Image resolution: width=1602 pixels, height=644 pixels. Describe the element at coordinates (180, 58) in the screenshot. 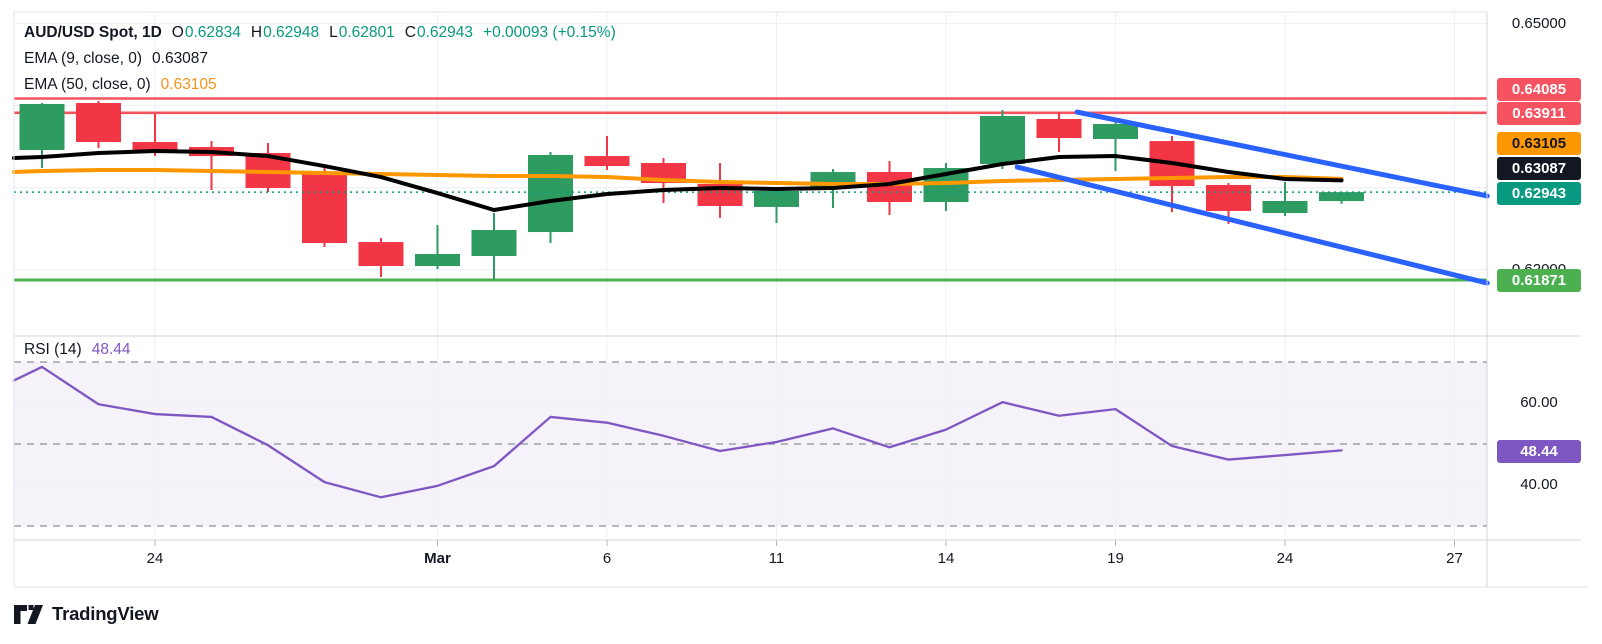

I see `ema9-value: 0.63087` at that location.